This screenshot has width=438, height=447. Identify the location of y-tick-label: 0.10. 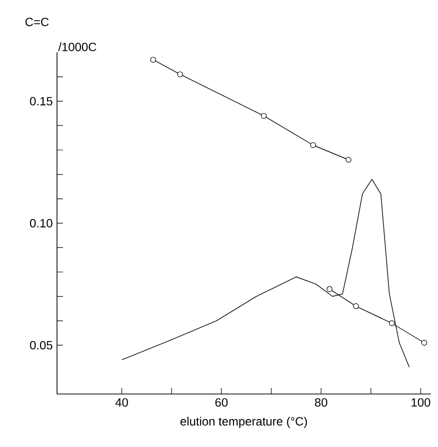
(41, 223).